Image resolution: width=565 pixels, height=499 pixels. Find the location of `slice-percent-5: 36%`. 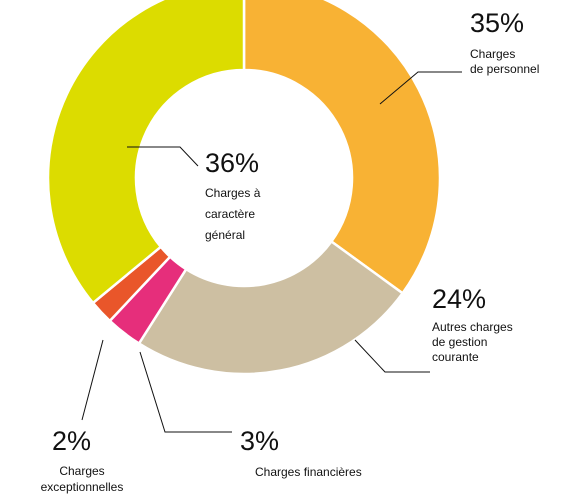

slice-percent-5: 36% is located at coordinates (232, 163).